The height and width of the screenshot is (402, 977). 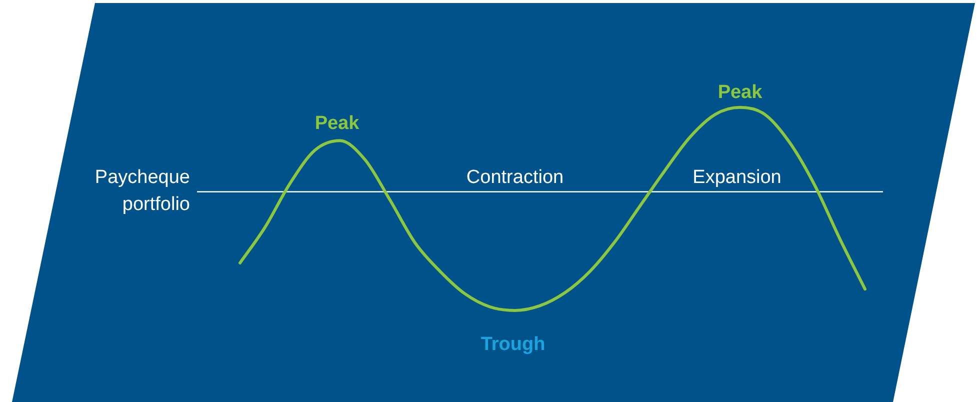 What do you see at coordinates (513, 345) in the screenshot?
I see `text: Trough` at bounding box center [513, 345].